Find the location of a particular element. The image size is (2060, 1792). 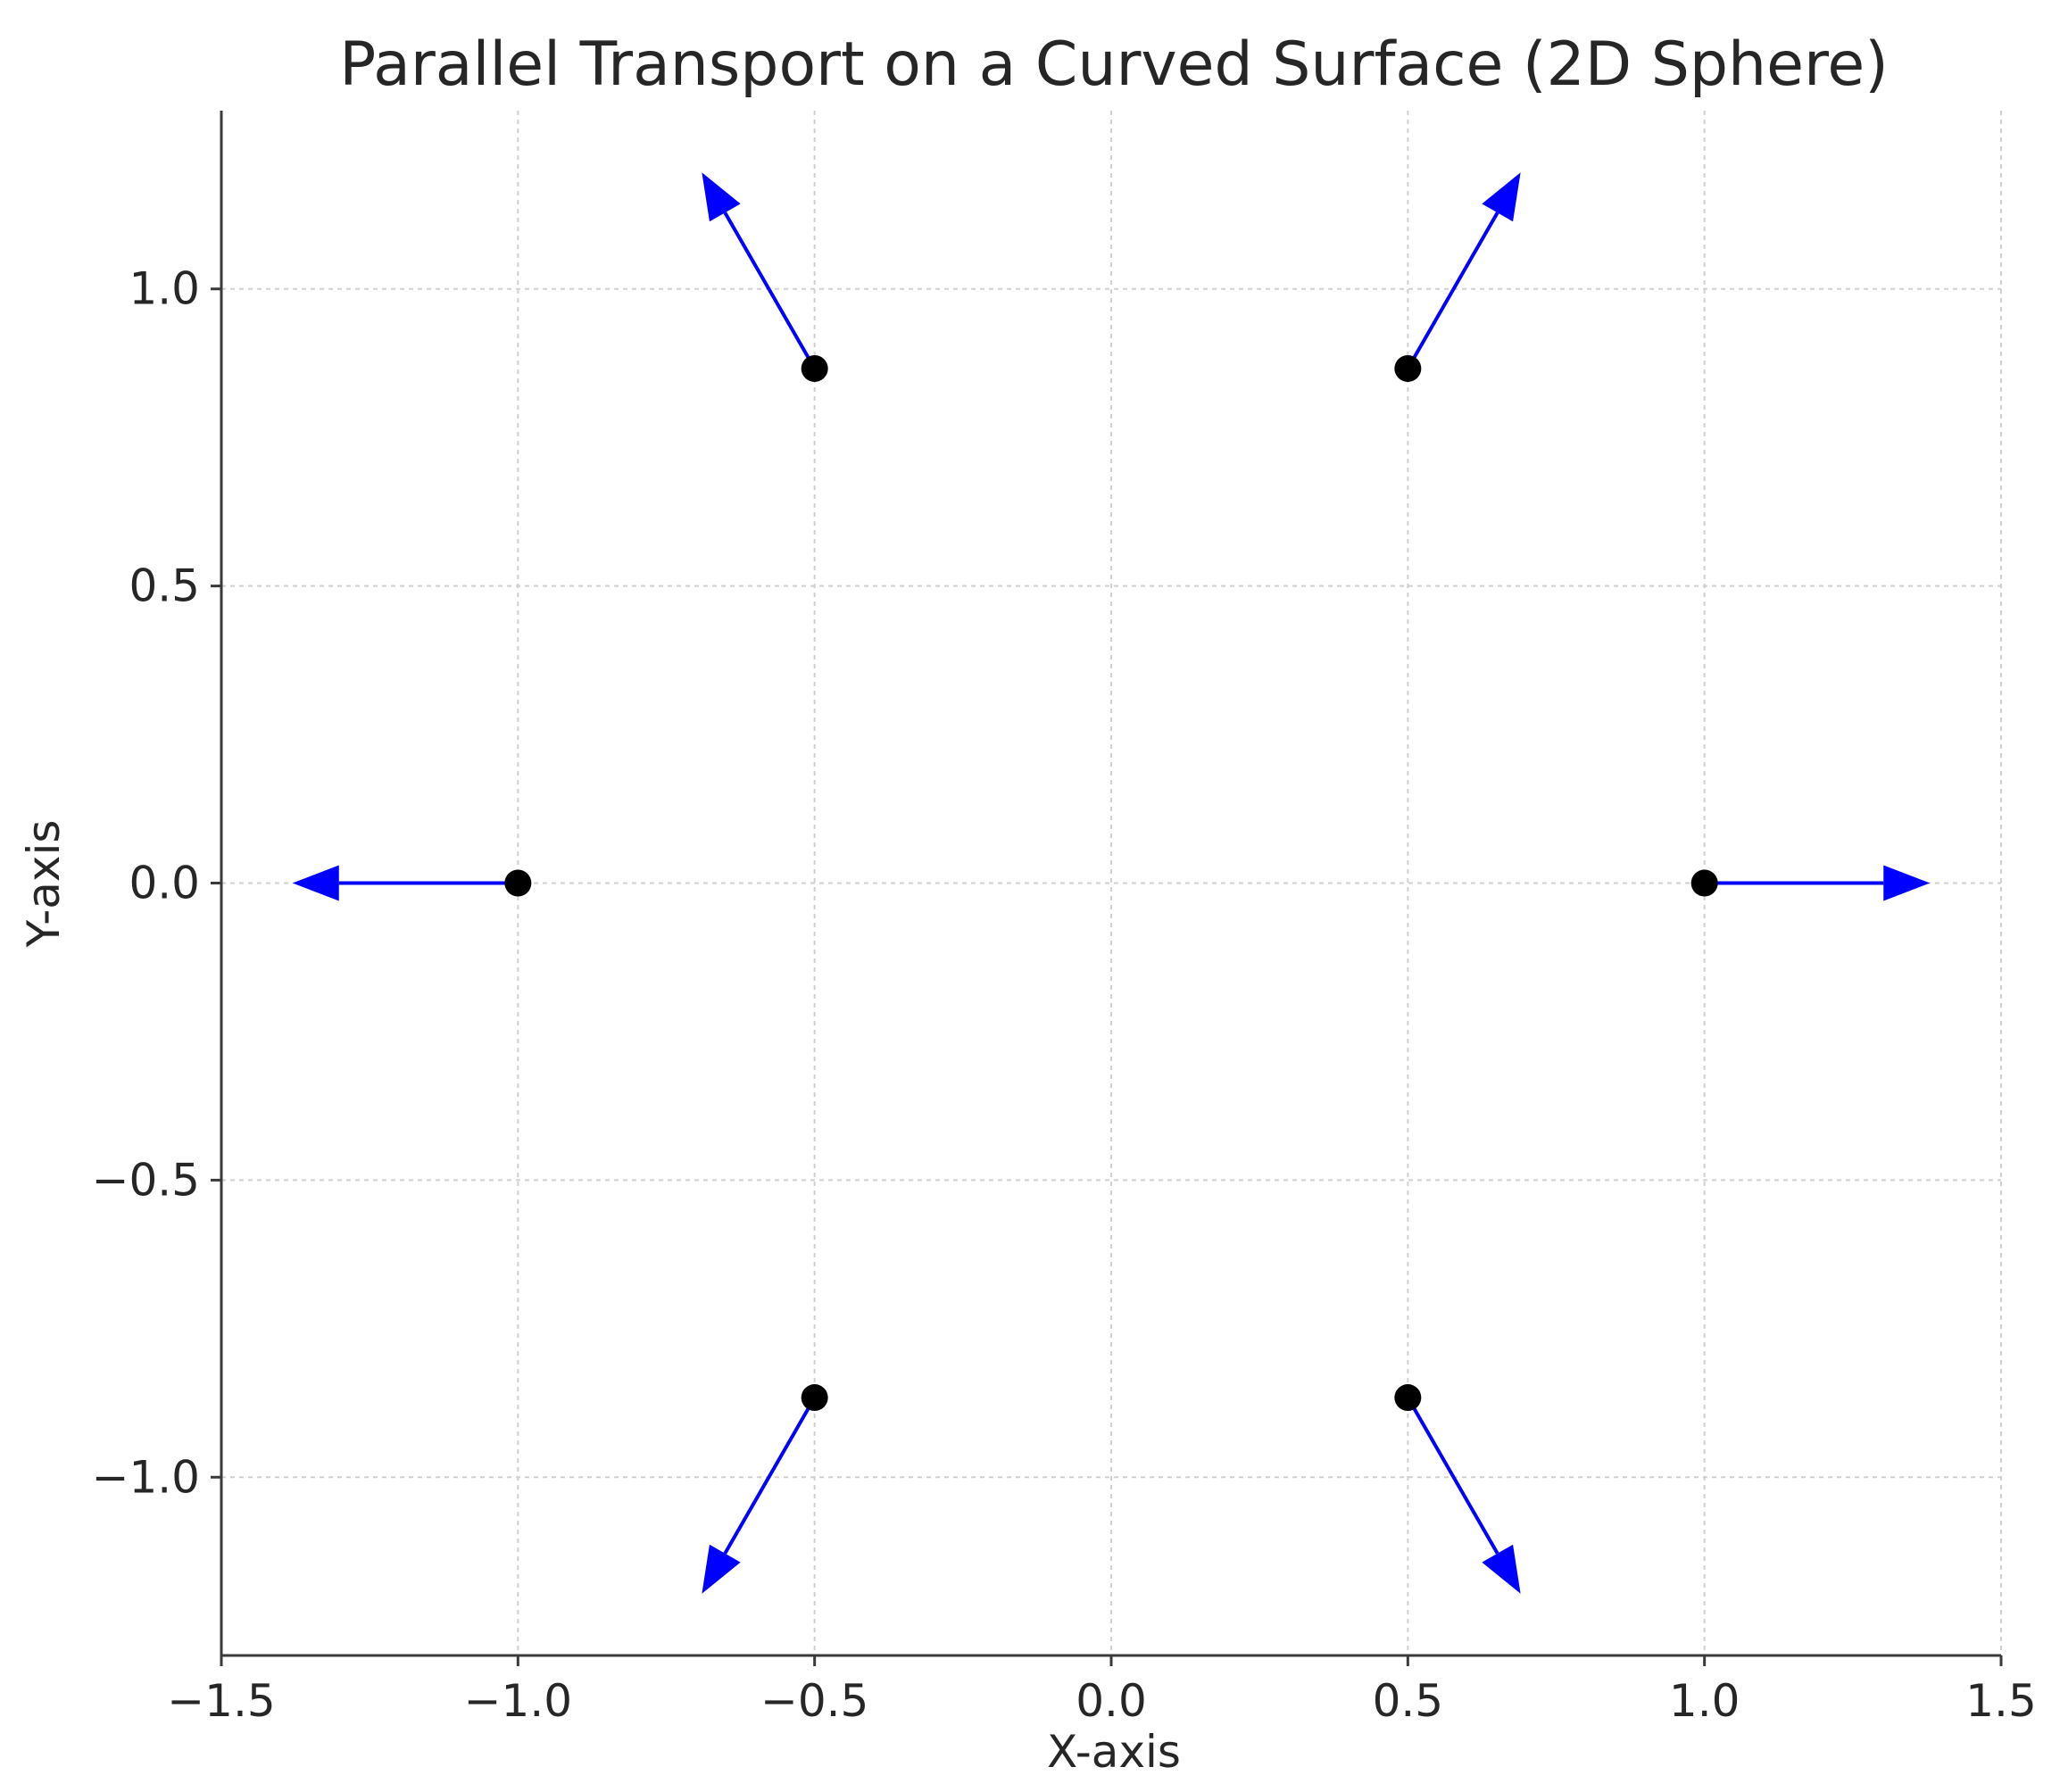

x-tick-label: −1.5 is located at coordinates (221, 1701).